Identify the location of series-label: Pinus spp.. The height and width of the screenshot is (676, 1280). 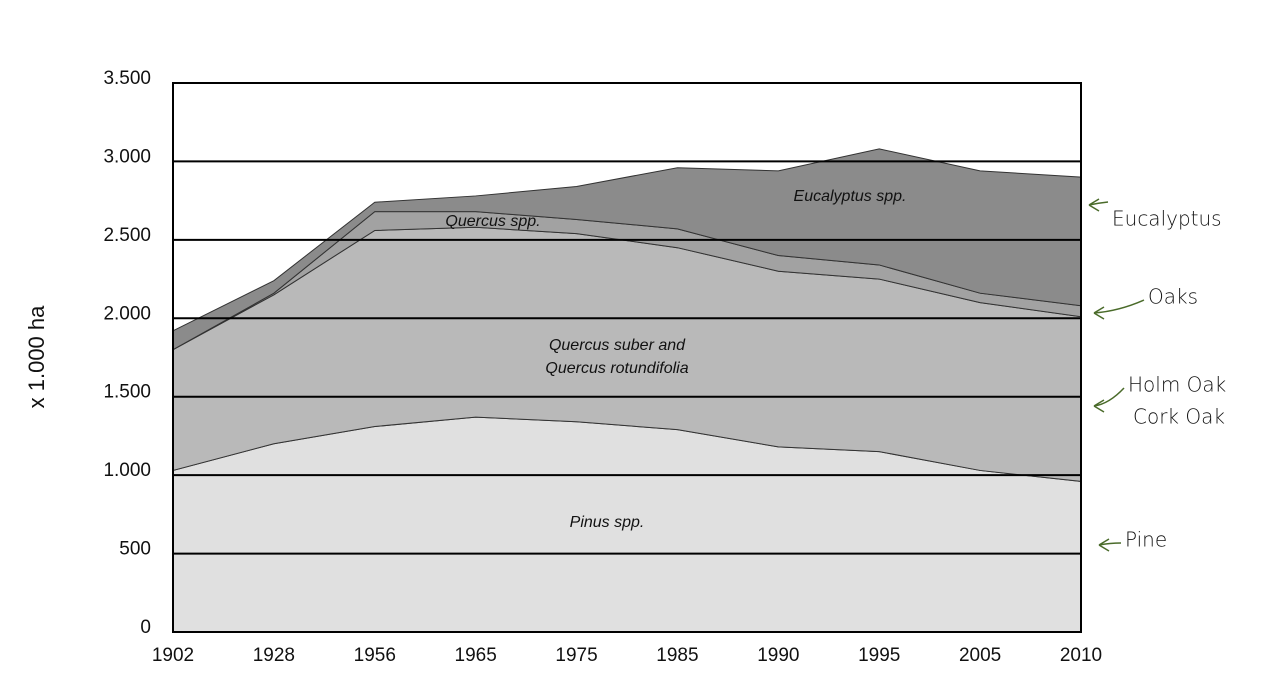
(607, 522).